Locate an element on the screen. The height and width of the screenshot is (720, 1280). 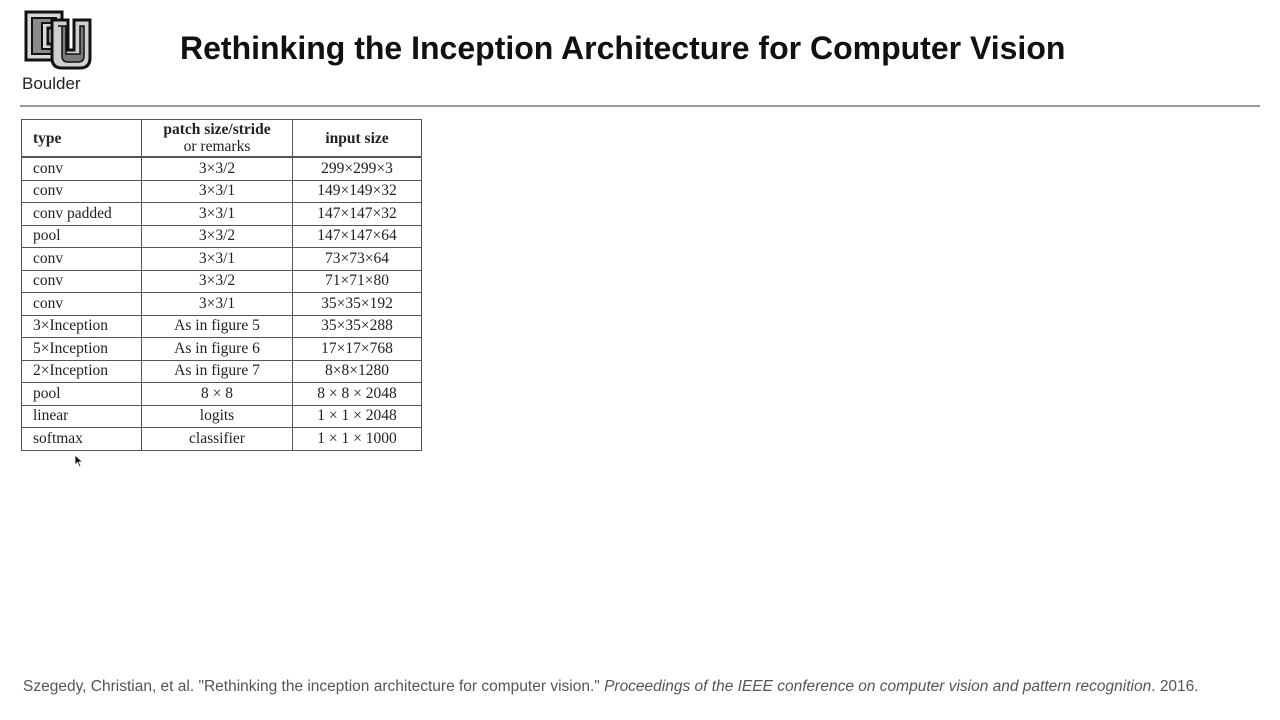
table-row: conv 3×3/1 35×35×192 is located at coordinates (221, 304).